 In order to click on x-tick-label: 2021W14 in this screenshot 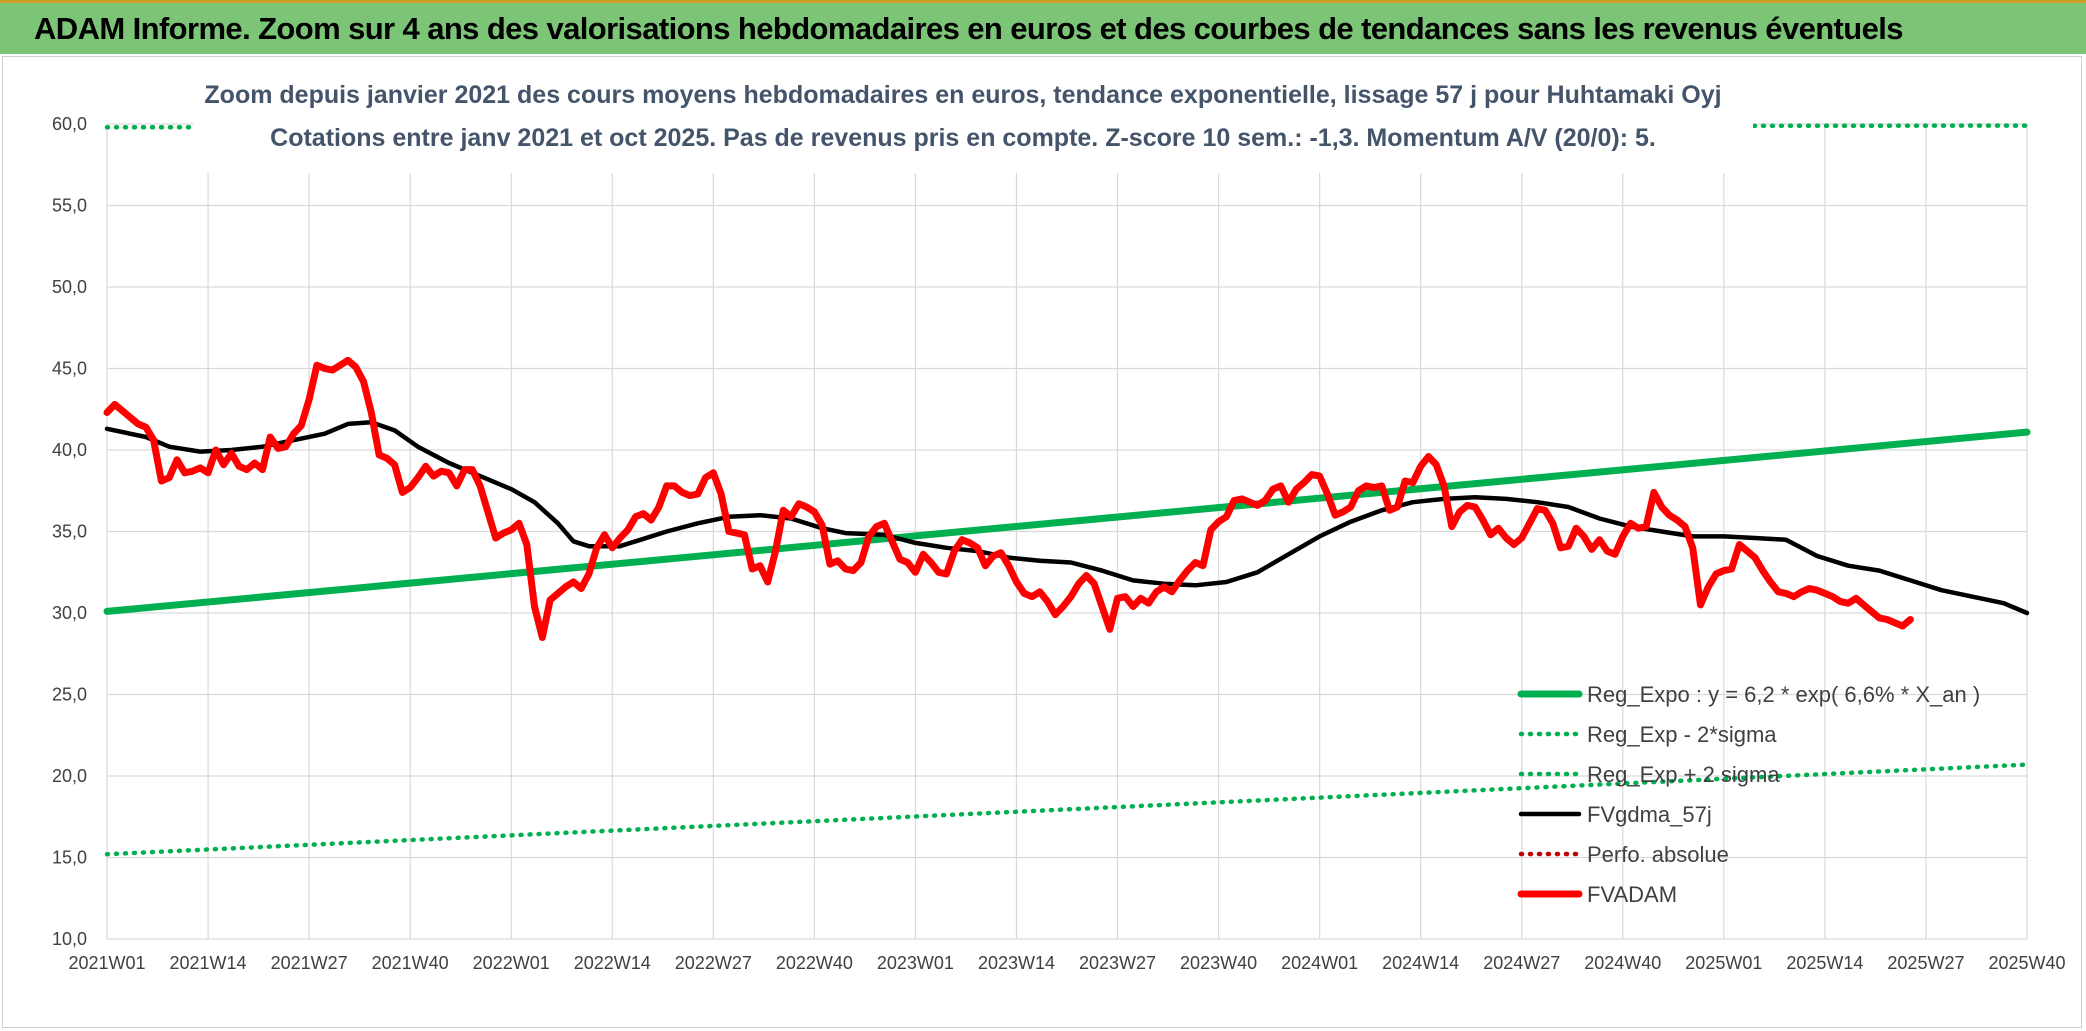, I will do `click(208, 963)`.